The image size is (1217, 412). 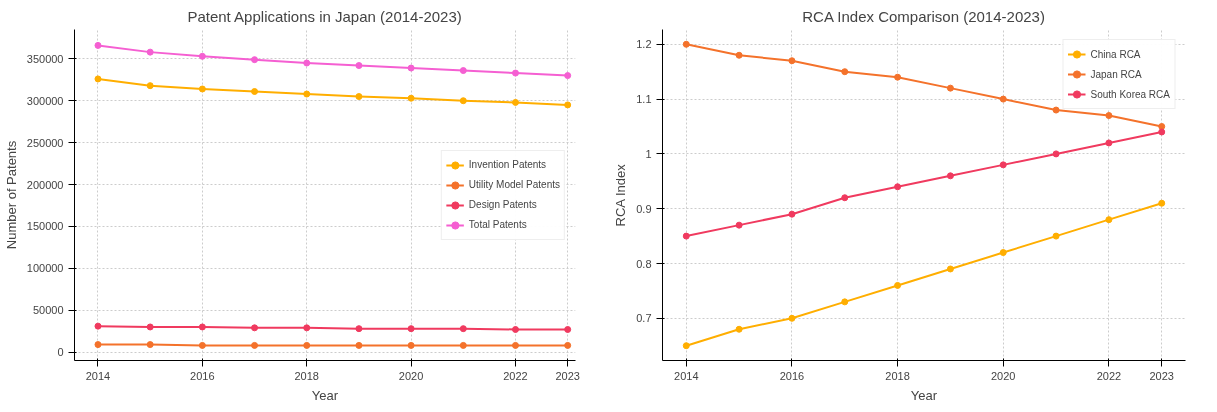 I want to click on y-tick-label: 150000, so click(x=45, y=226).